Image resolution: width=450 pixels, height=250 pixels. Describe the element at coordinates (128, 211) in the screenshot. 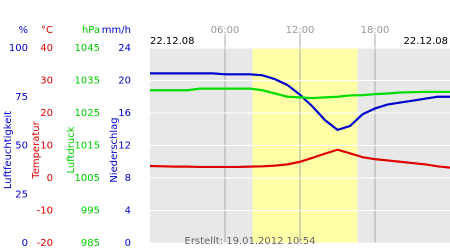

I see `y-tick-label: 4` at that location.